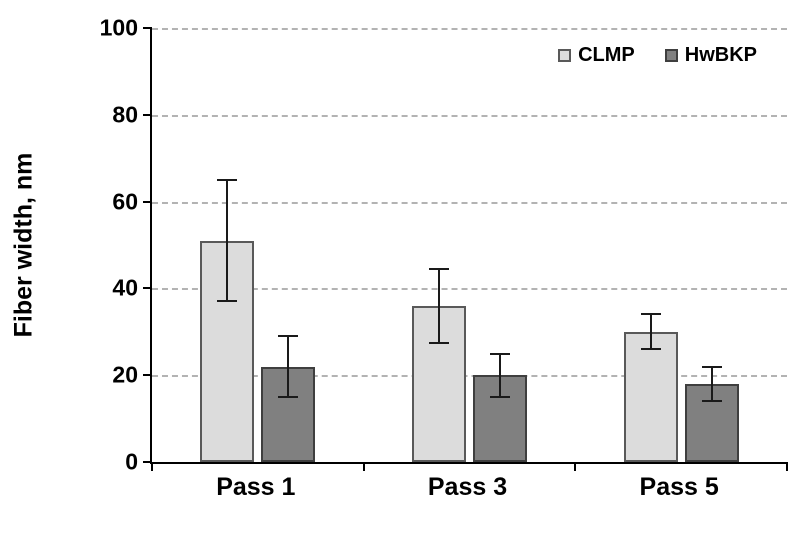  I want to click on legend-entry-clmp: CLMP, so click(596, 55).